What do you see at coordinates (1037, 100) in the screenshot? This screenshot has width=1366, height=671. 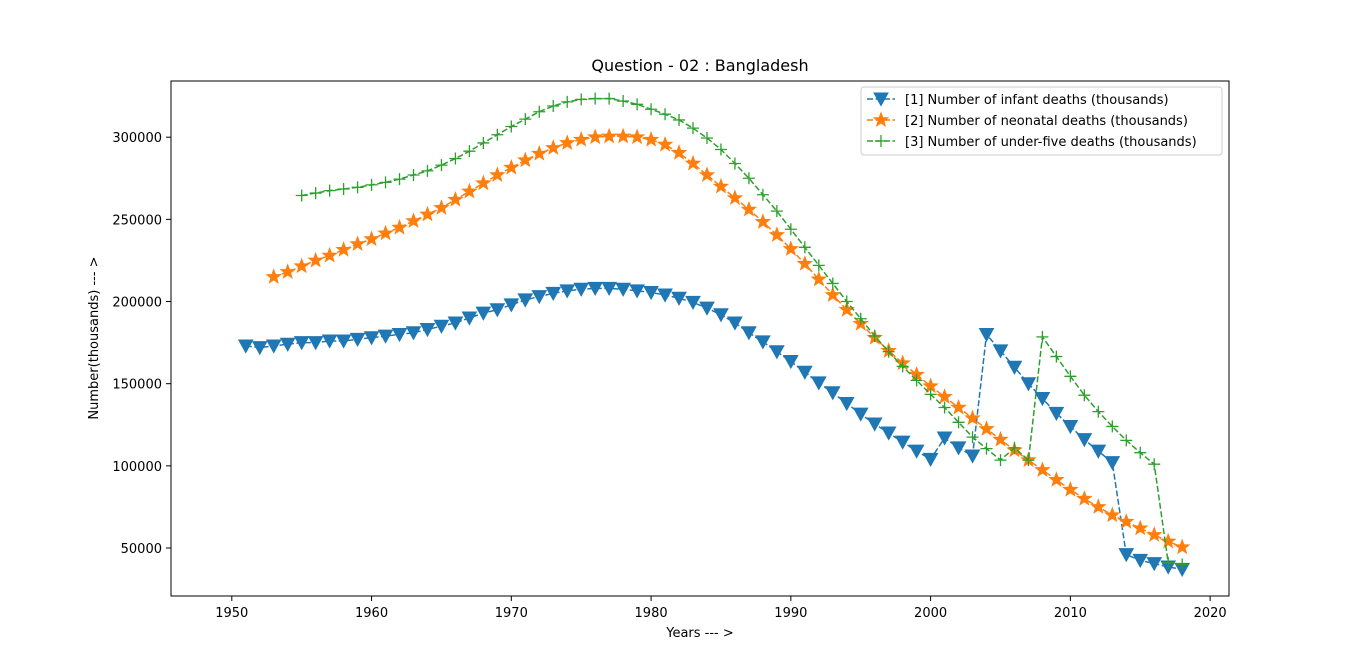 I see `legend-label: [1] Number of infant deaths (thousands)` at bounding box center [1037, 100].